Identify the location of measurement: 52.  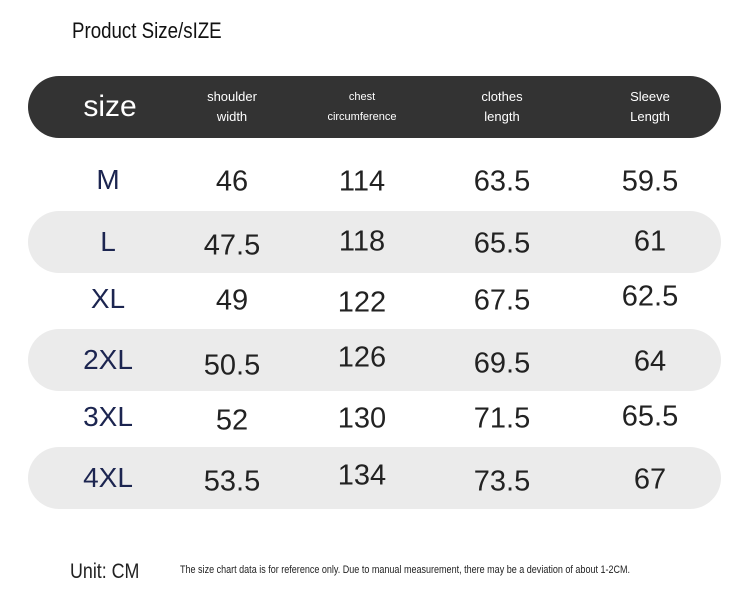
(232, 420).